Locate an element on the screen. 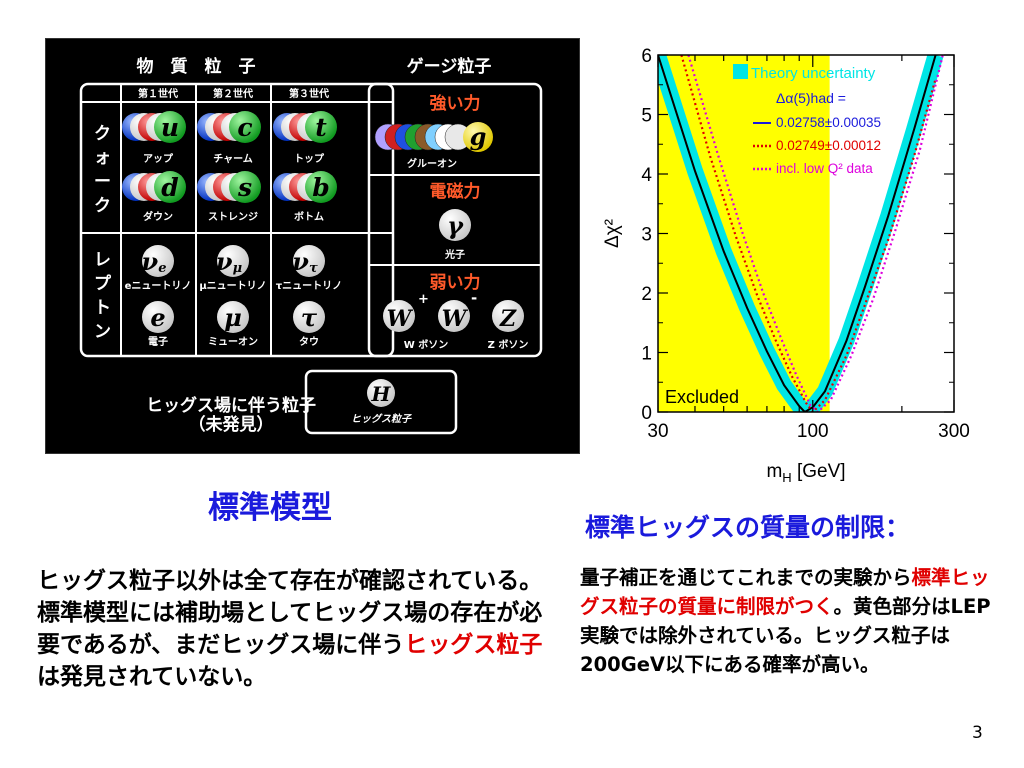 Image resolution: width=1024 pixels, height=768 pixels. higgs-name: ヒッグス粒子 is located at coordinates (381, 419).